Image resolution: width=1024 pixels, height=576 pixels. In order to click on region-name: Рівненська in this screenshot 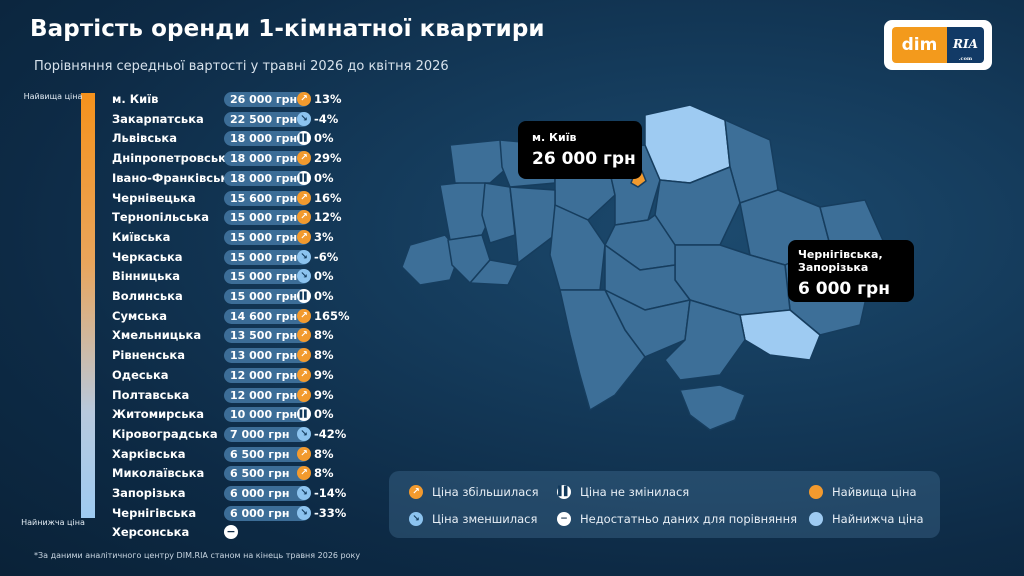, I will do `click(148, 355)`.